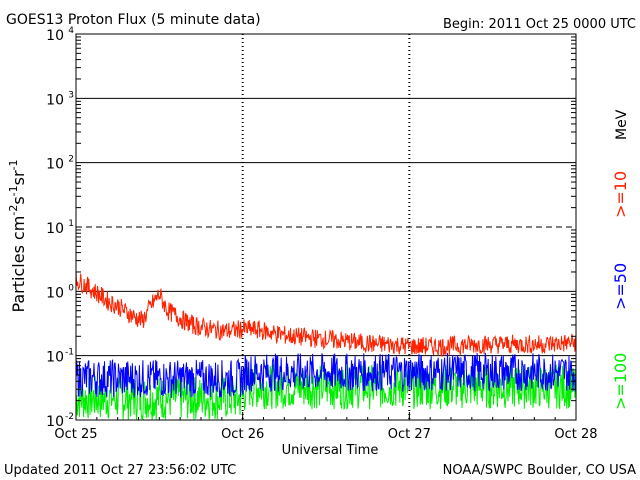 This screenshot has width=640, height=480. What do you see at coordinates (620, 259) in the screenshot?
I see `legend: >=100 >=50 >=10 MeV` at bounding box center [620, 259].